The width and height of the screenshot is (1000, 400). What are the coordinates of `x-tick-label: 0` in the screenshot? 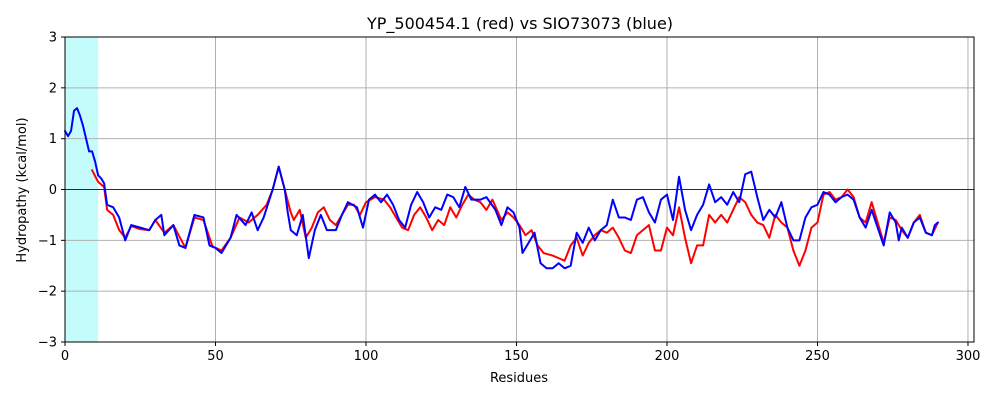 It's located at (65, 356).